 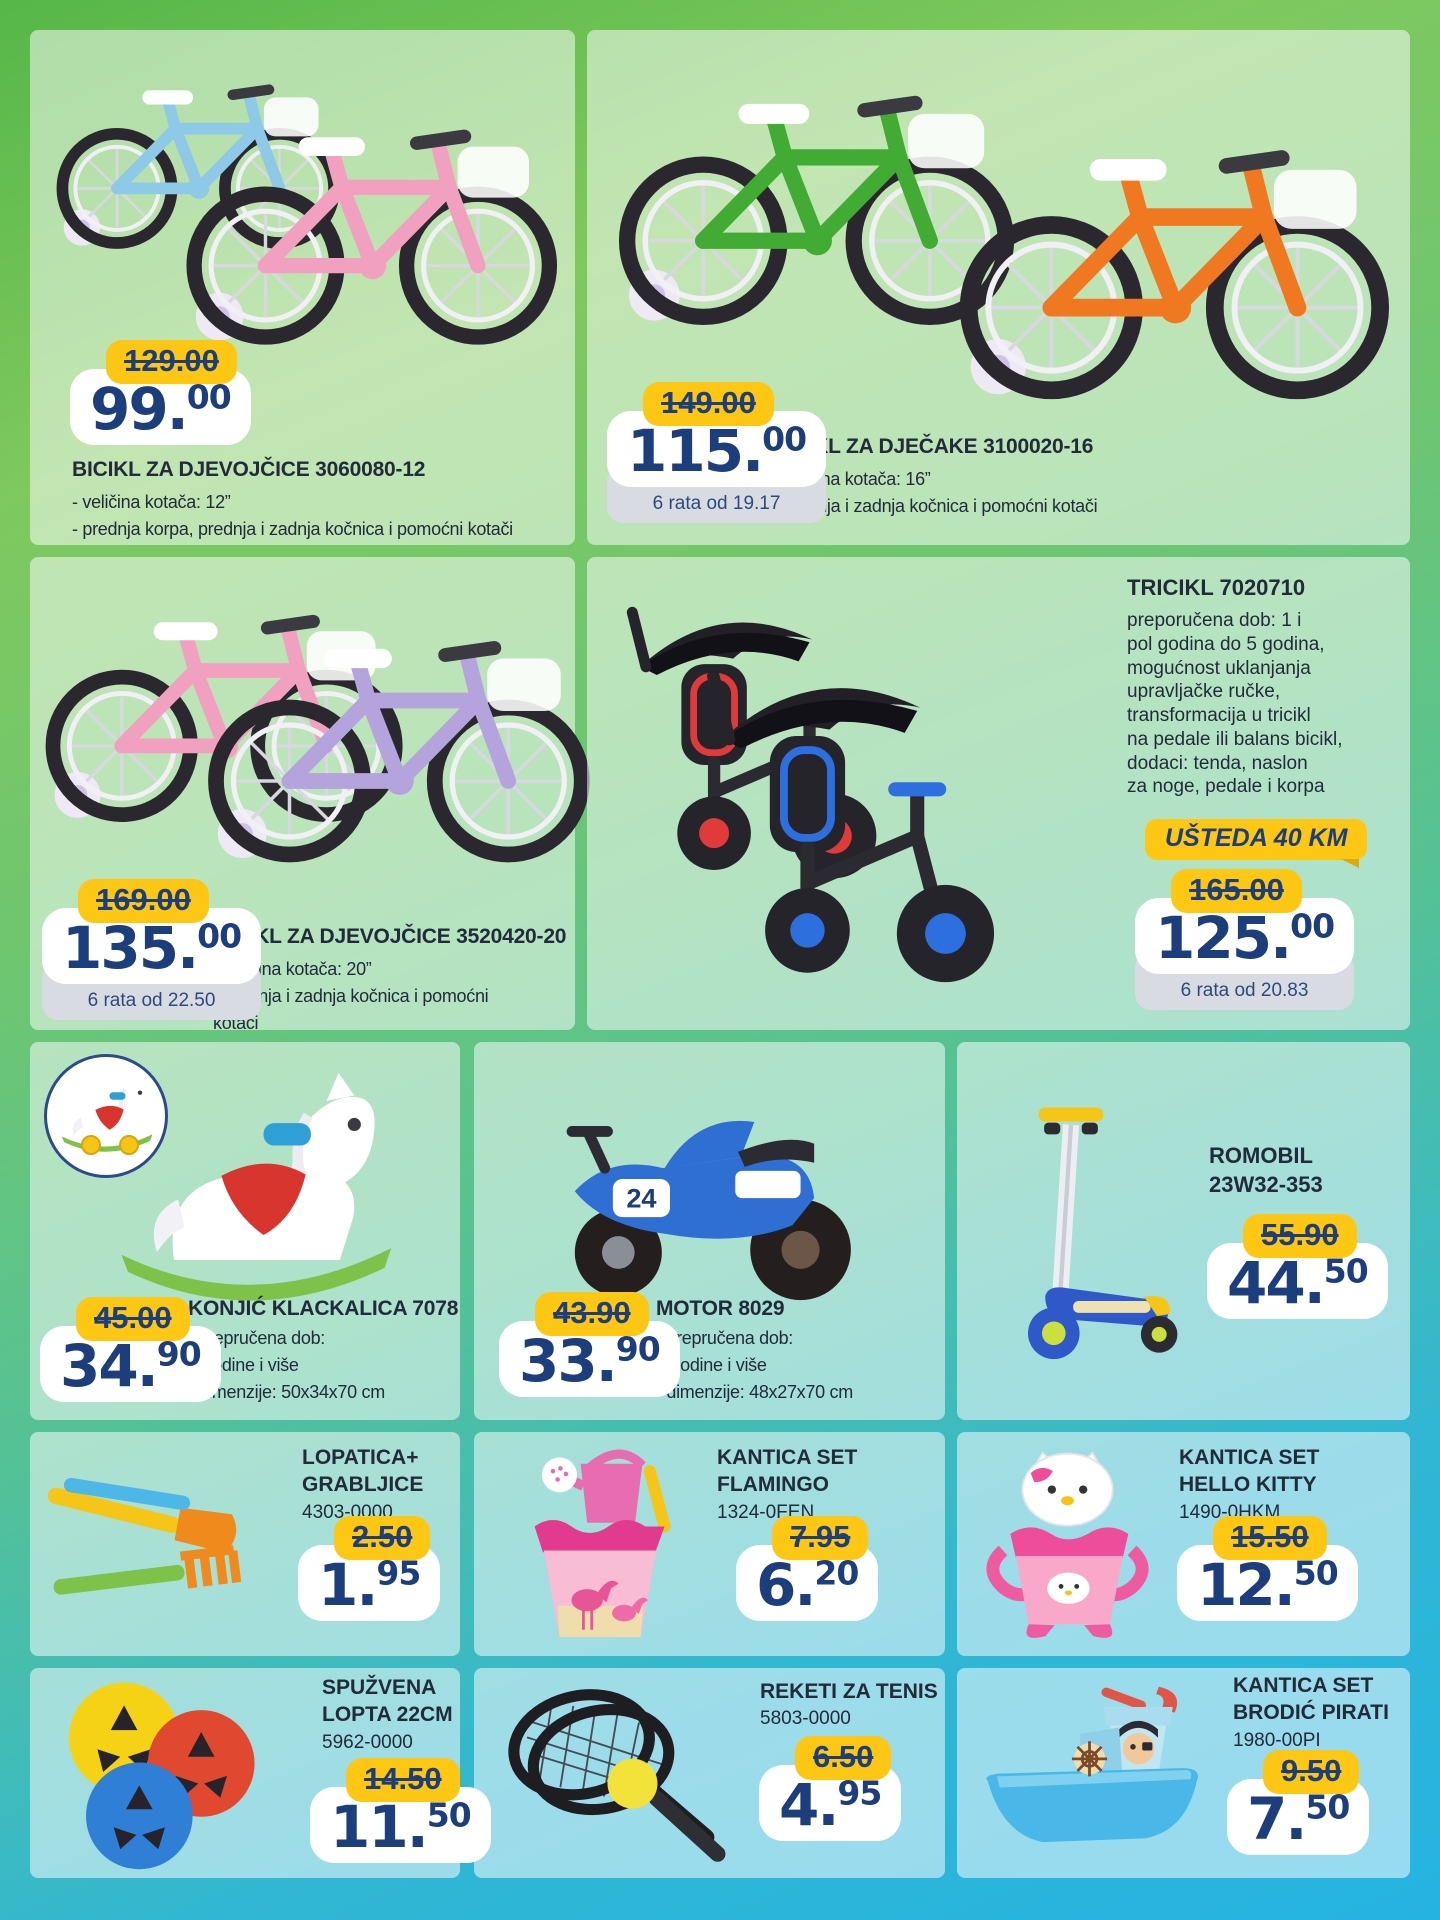 I want to click on product-title: BICIKL ZA DJEVOJČICE 3060080-12, so click(x=249, y=469).